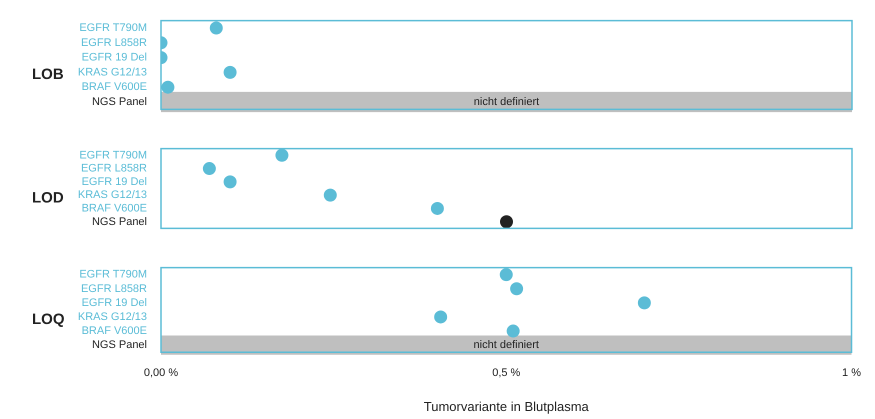 The width and height of the screenshot is (875, 419). What do you see at coordinates (48, 198) in the screenshot?
I see `y-axis-title: LOD` at bounding box center [48, 198].